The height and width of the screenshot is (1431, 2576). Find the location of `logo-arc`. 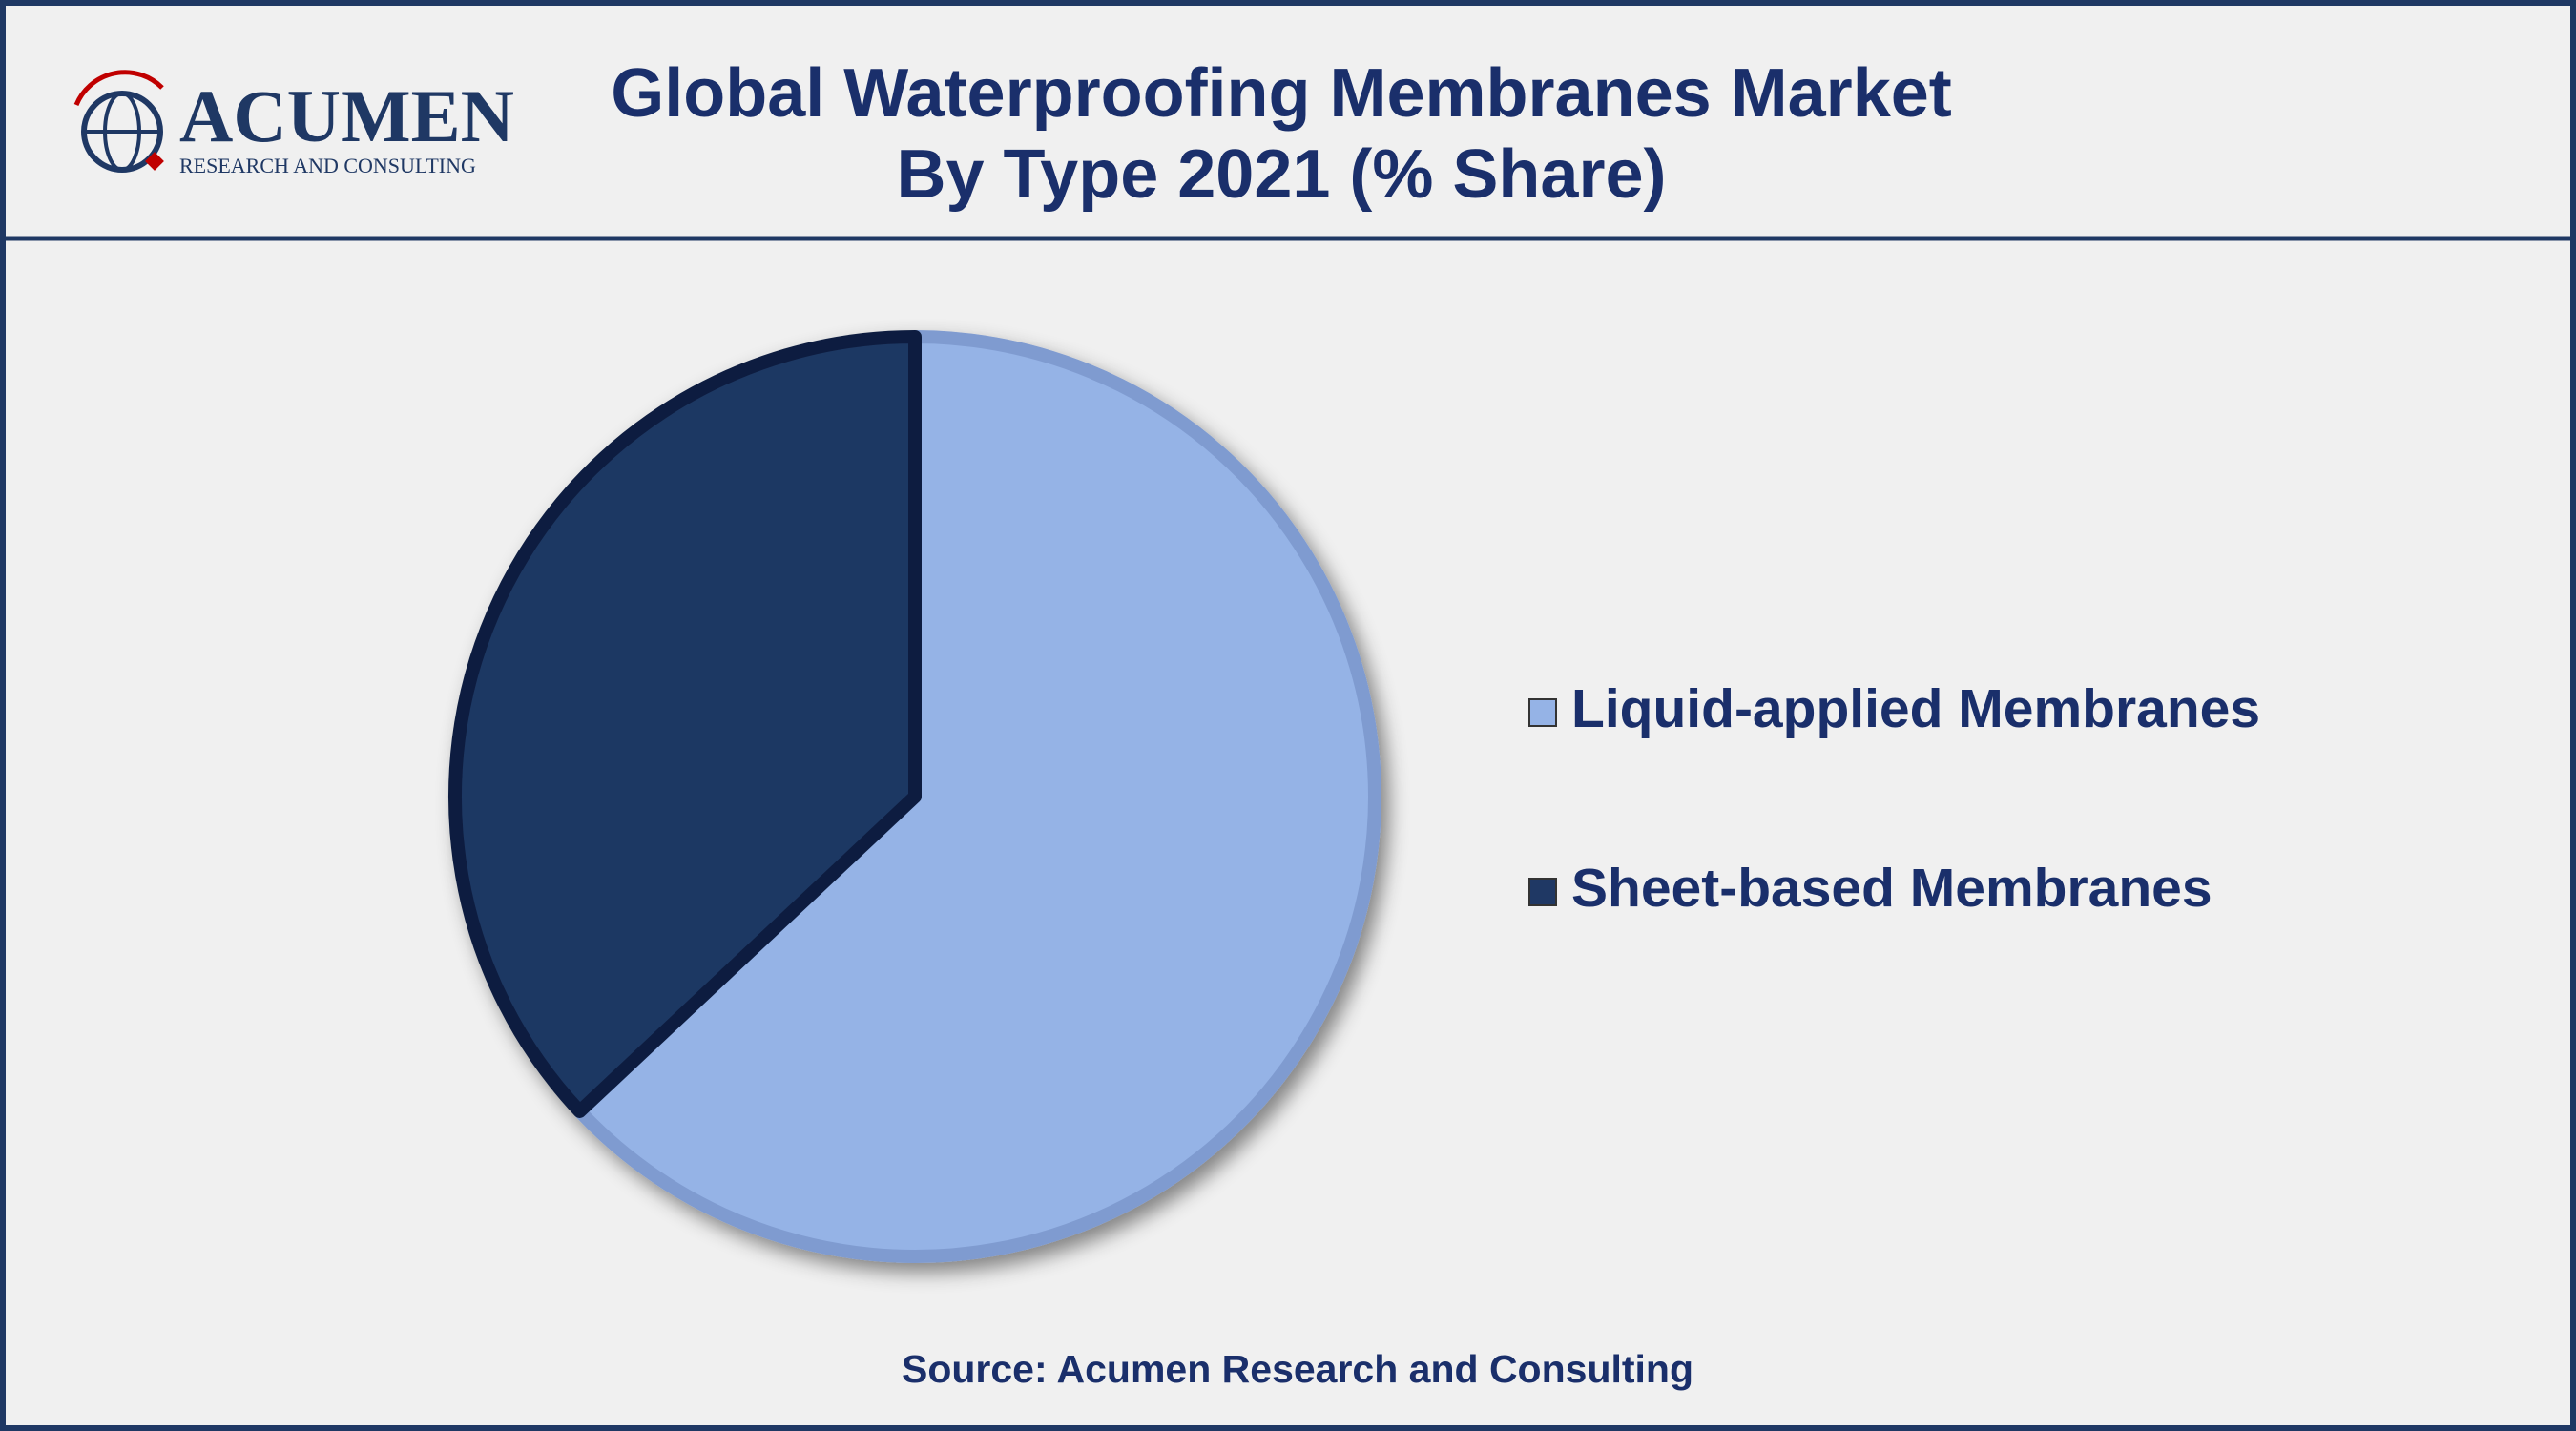

logo-arc is located at coordinates (118, 88).